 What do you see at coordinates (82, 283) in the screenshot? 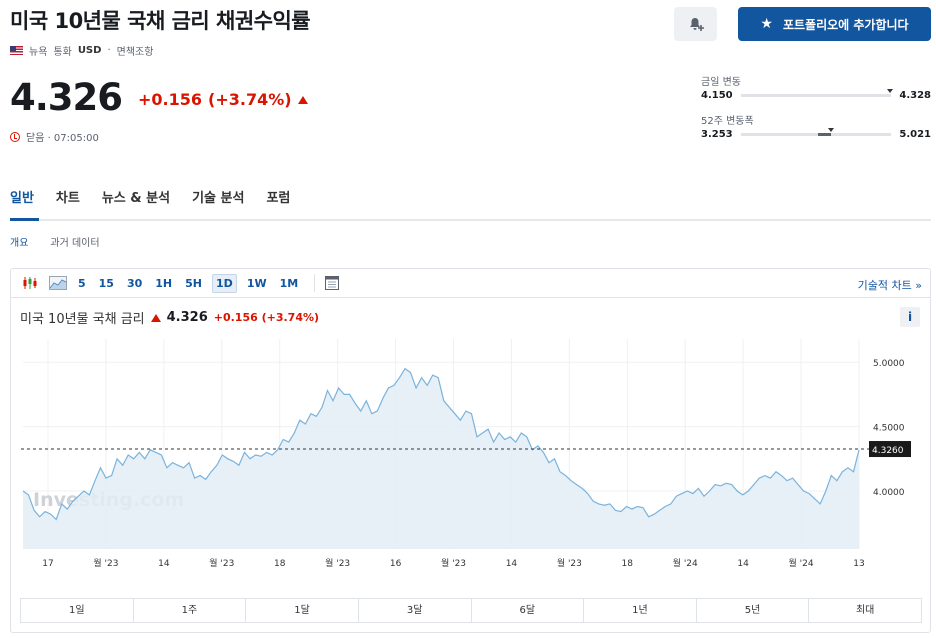
I see `period-5: 5` at bounding box center [82, 283].